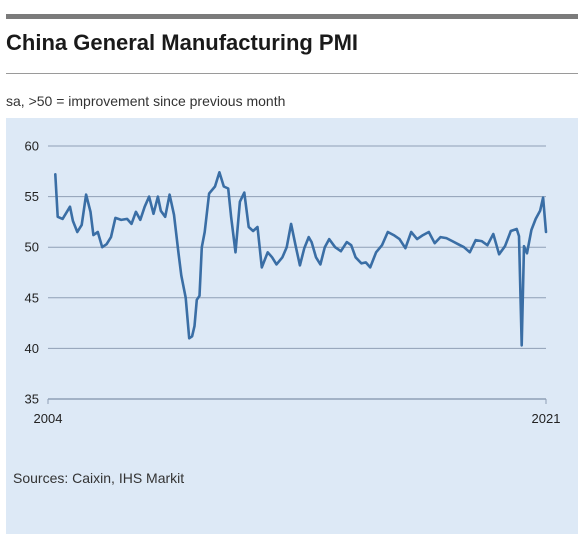 The height and width of the screenshot is (552, 586). What do you see at coordinates (99, 478) in the screenshot?
I see `source-note: Sources: Caixin, IHS Markit` at bounding box center [99, 478].